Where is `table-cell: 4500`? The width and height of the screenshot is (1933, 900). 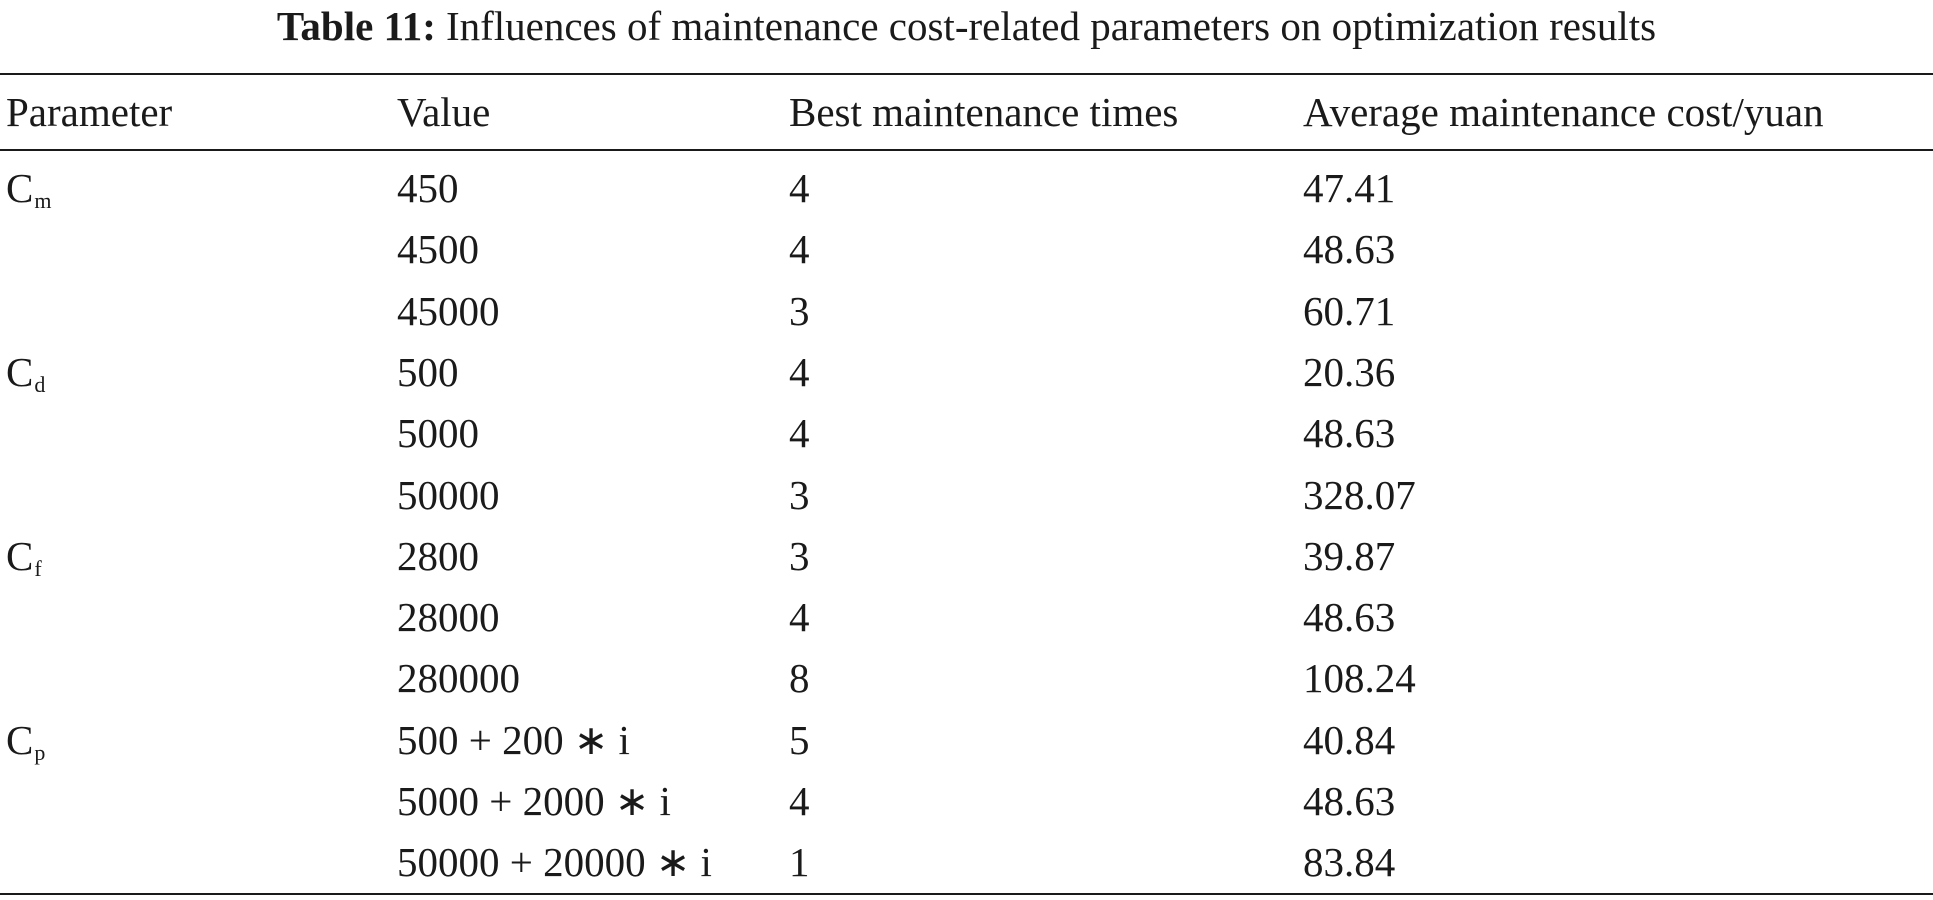
table-cell: 4500 is located at coordinates (438, 249).